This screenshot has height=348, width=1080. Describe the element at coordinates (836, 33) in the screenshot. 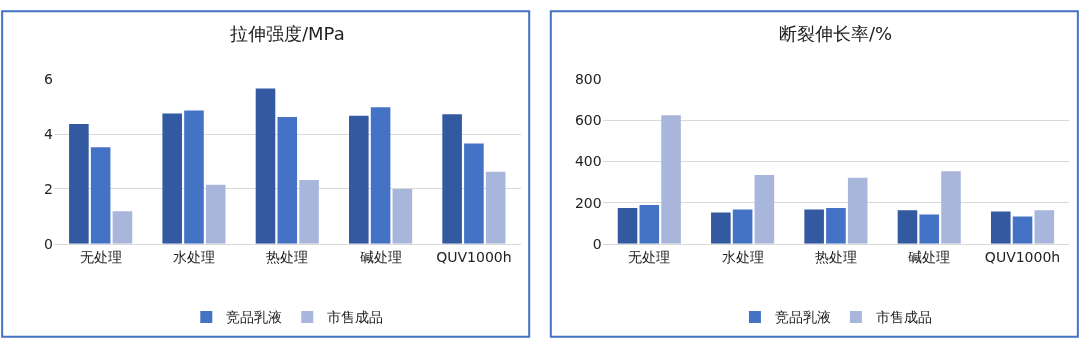

I see `chart-title: 断裂伸长率/%` at that location.